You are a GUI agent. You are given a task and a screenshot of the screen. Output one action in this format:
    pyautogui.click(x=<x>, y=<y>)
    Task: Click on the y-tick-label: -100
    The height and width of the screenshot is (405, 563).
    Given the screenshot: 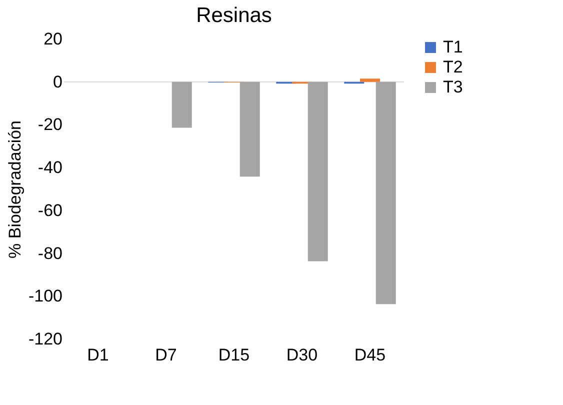 What is the action you would take?
    pyautogui.click(x=45, y=296)
    